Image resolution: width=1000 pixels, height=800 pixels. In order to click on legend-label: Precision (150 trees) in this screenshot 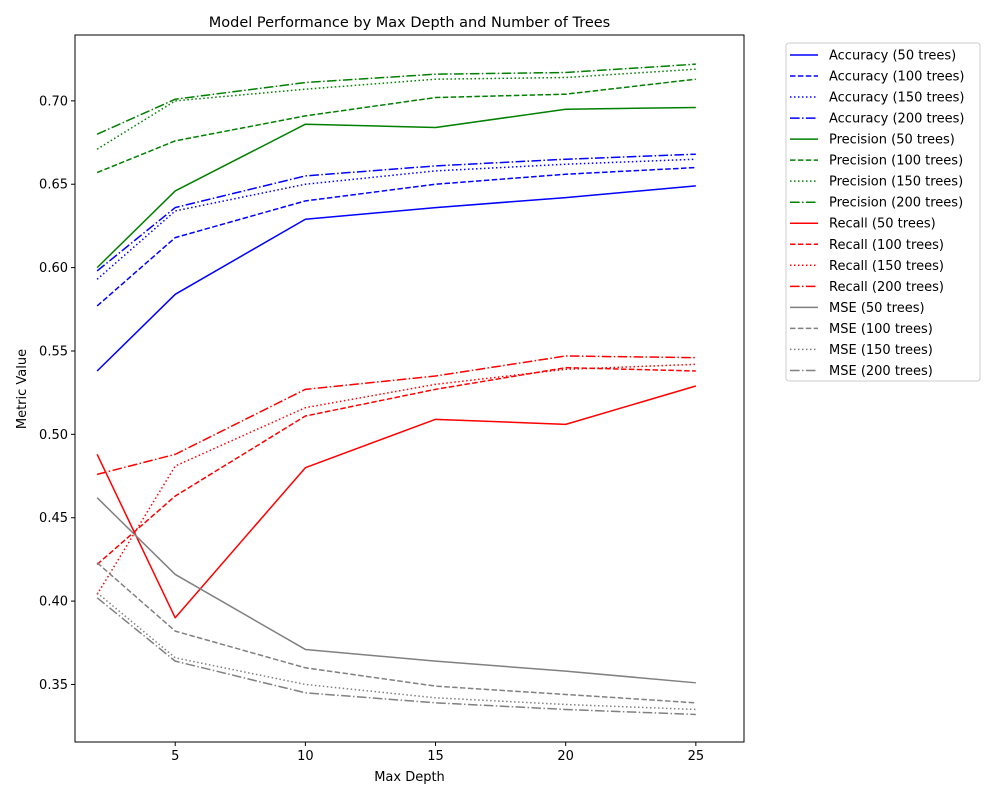, I will do `click(896, 182)`.